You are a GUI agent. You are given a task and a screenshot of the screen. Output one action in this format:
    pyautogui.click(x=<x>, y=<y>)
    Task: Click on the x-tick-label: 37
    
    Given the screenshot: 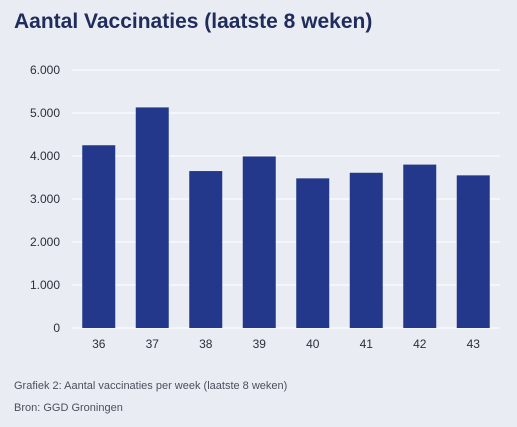 What is the action you would take?
    pyautogui.click(x=153, y=344)
    